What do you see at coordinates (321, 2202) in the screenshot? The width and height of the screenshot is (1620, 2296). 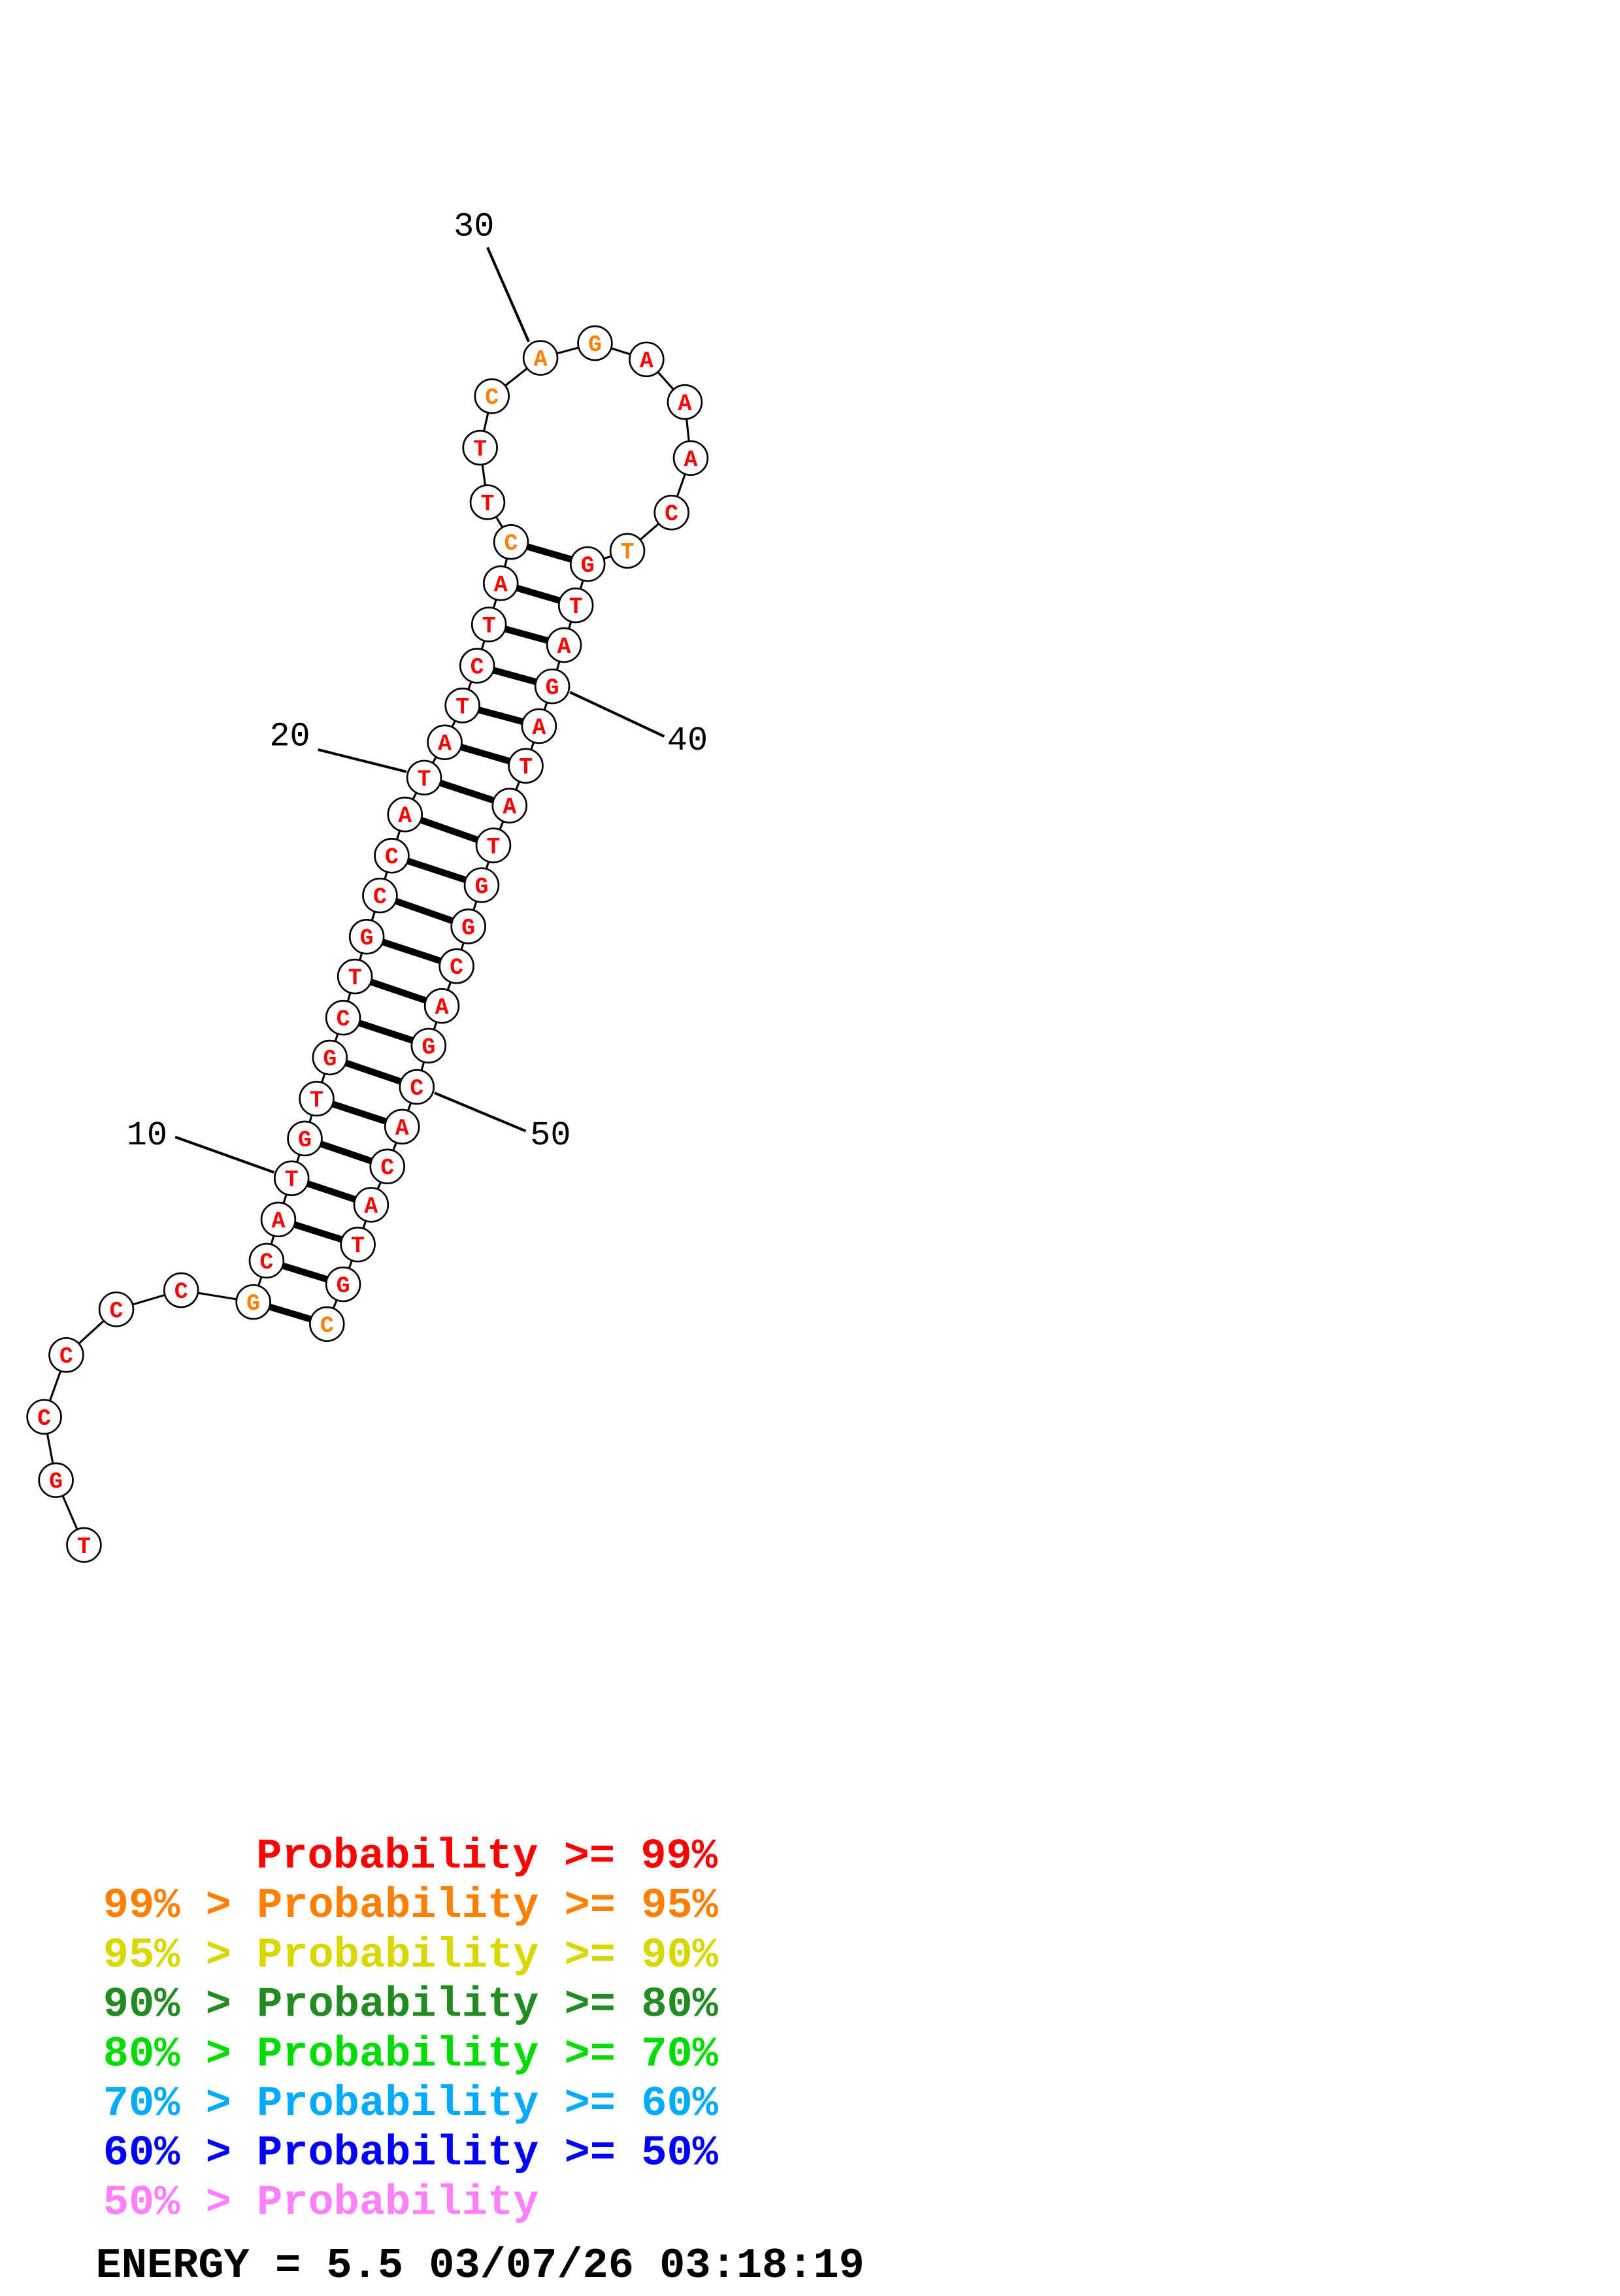 I see `legend-line-7: 50% > Probability` at bounding box center [321, 2202].